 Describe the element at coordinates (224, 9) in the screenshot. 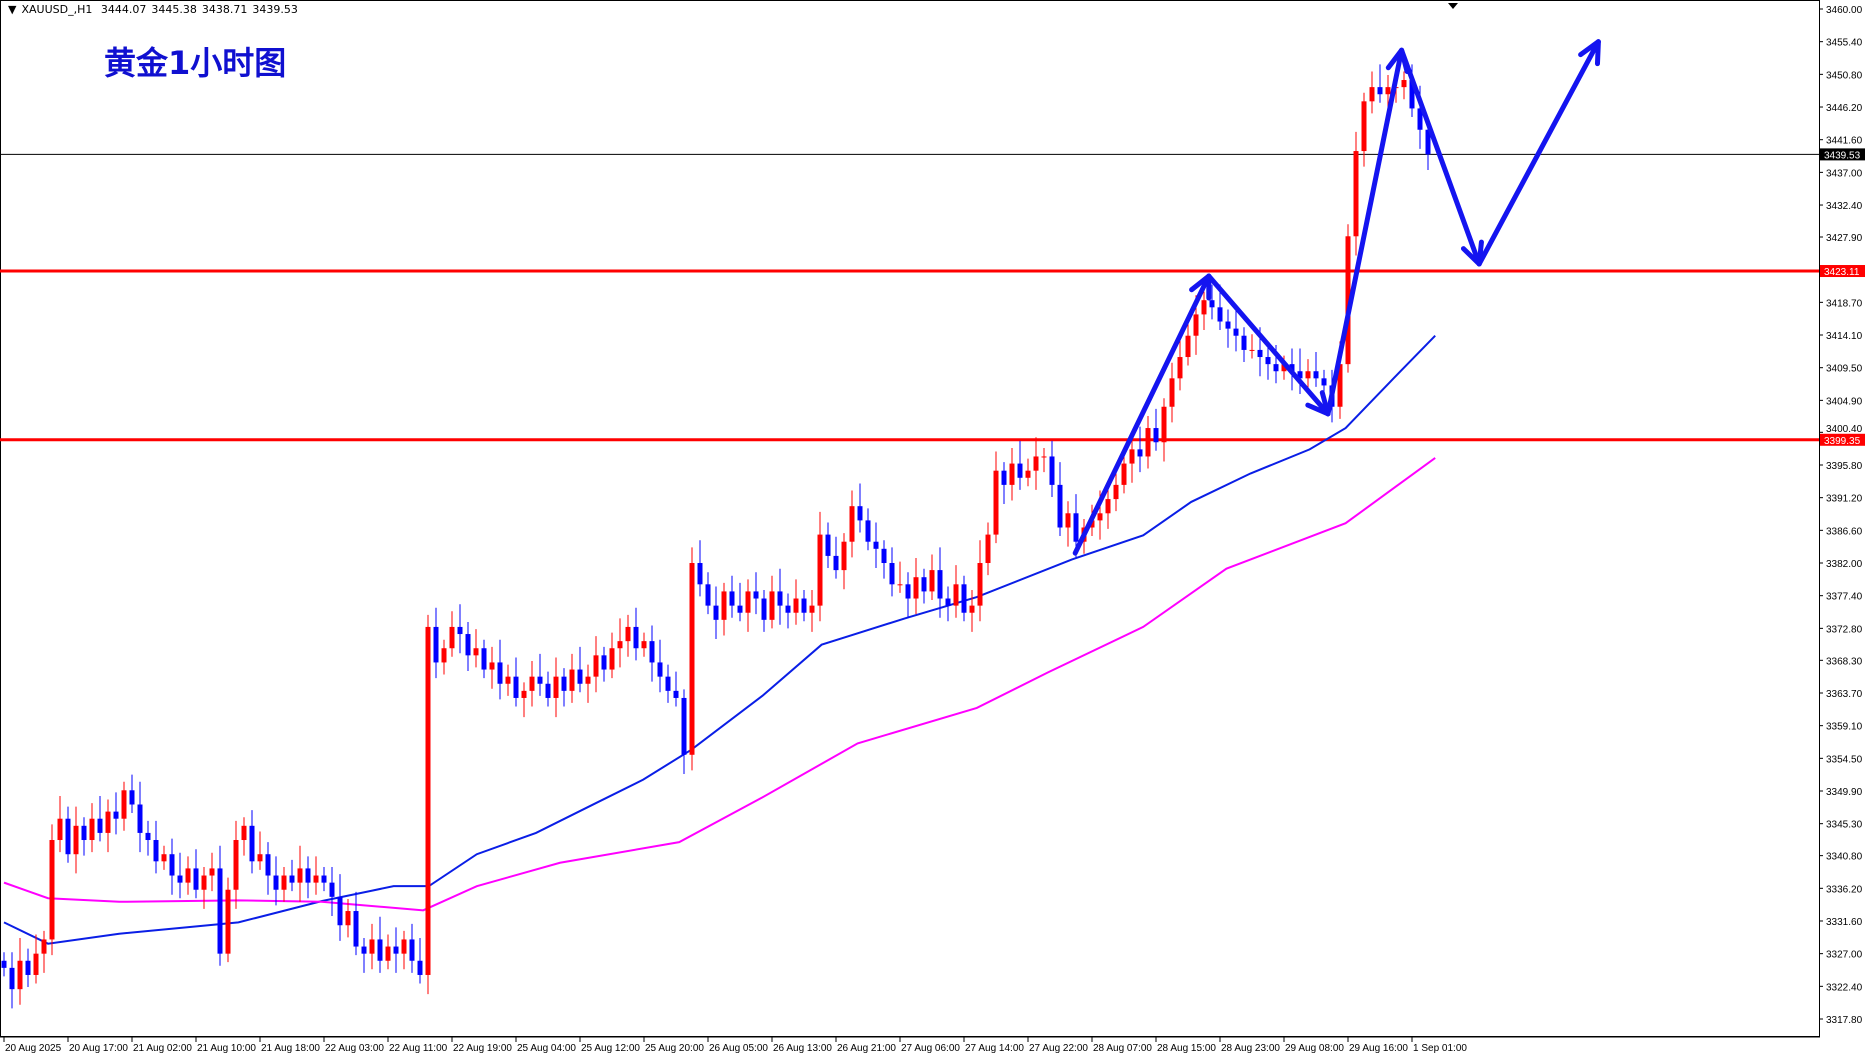

I see `ohlc-low: 3438.71` at that location.